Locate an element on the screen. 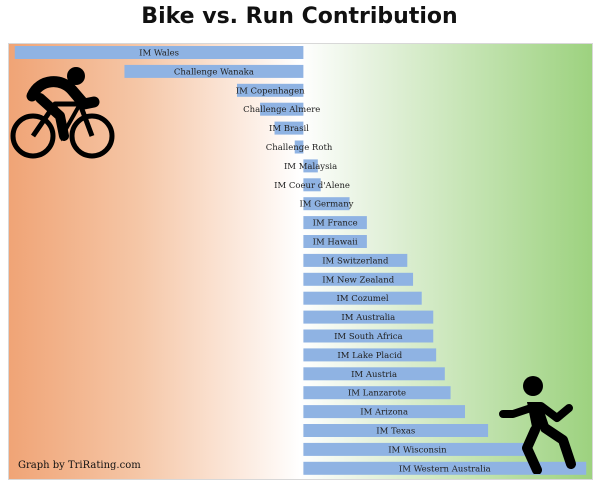 The height and width of the screenshot is (486, 599). bar-label: IM Cozumel is located at coordinates (362, 299).